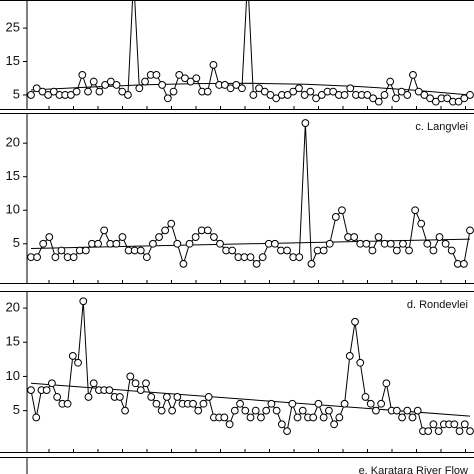 This screenshot has width=474, height=474. Describe the element at coordinates (441, 127) in the screenshot. I see `panel-title: c. Langvlei` at that location.